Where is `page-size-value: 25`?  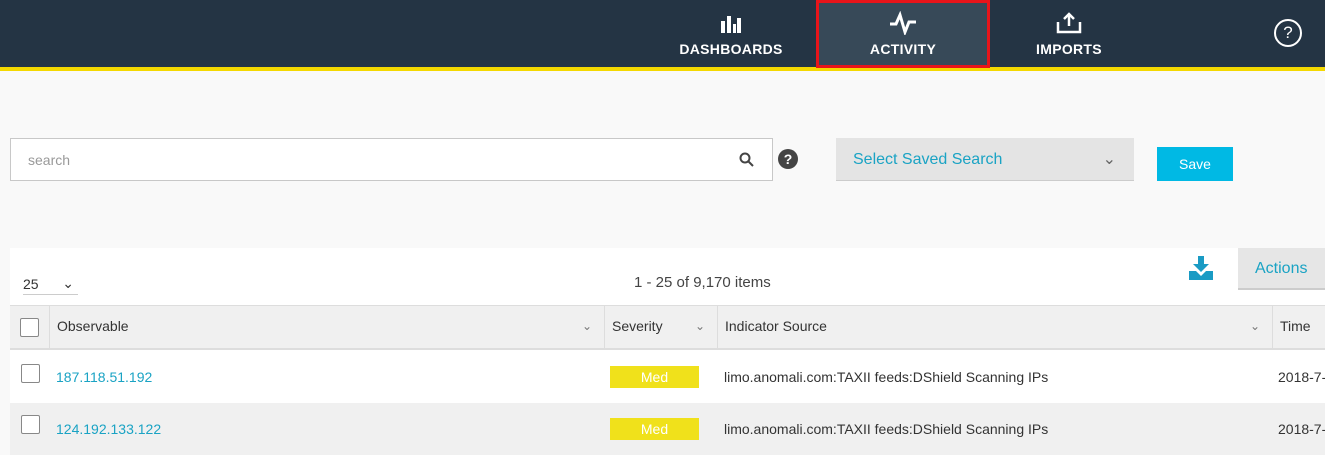 page-size-value: 25 is located at coordinates (31, 284).